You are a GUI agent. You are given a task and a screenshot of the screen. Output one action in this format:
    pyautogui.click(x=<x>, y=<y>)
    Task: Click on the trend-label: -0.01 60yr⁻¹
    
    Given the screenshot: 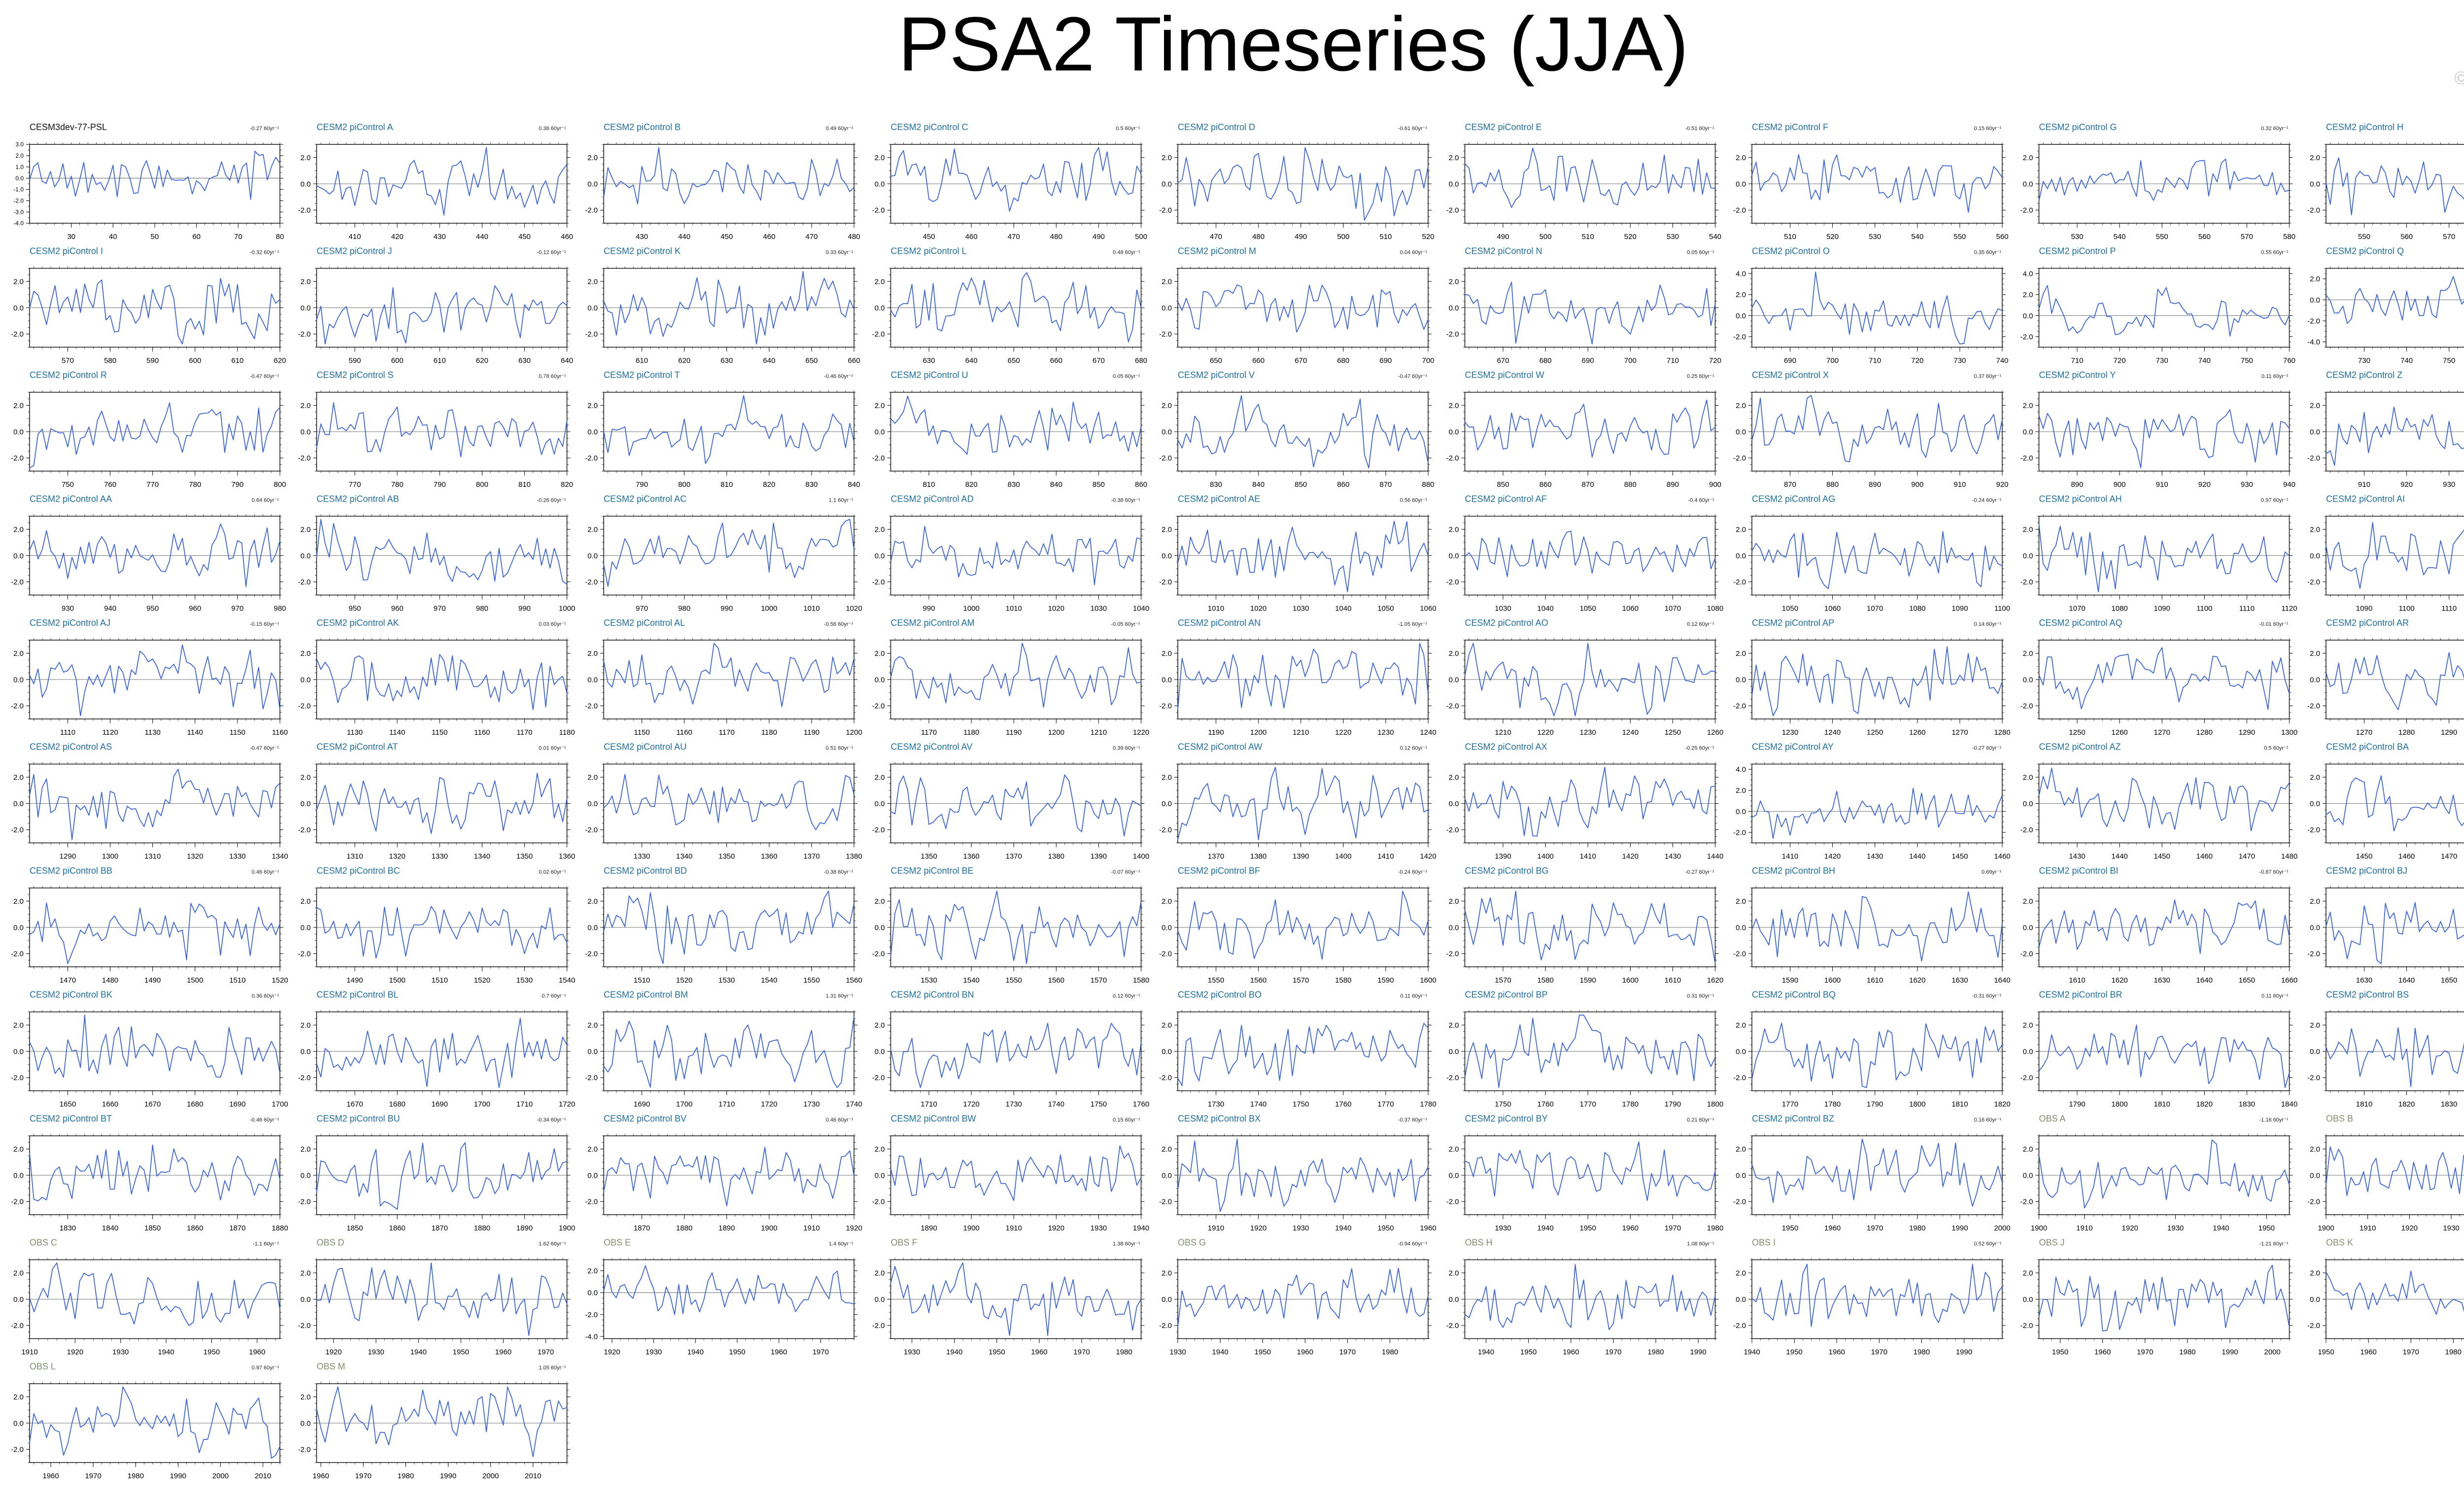 What is the action you would take?
    pyautogui.click(x=2274, y=624)
    